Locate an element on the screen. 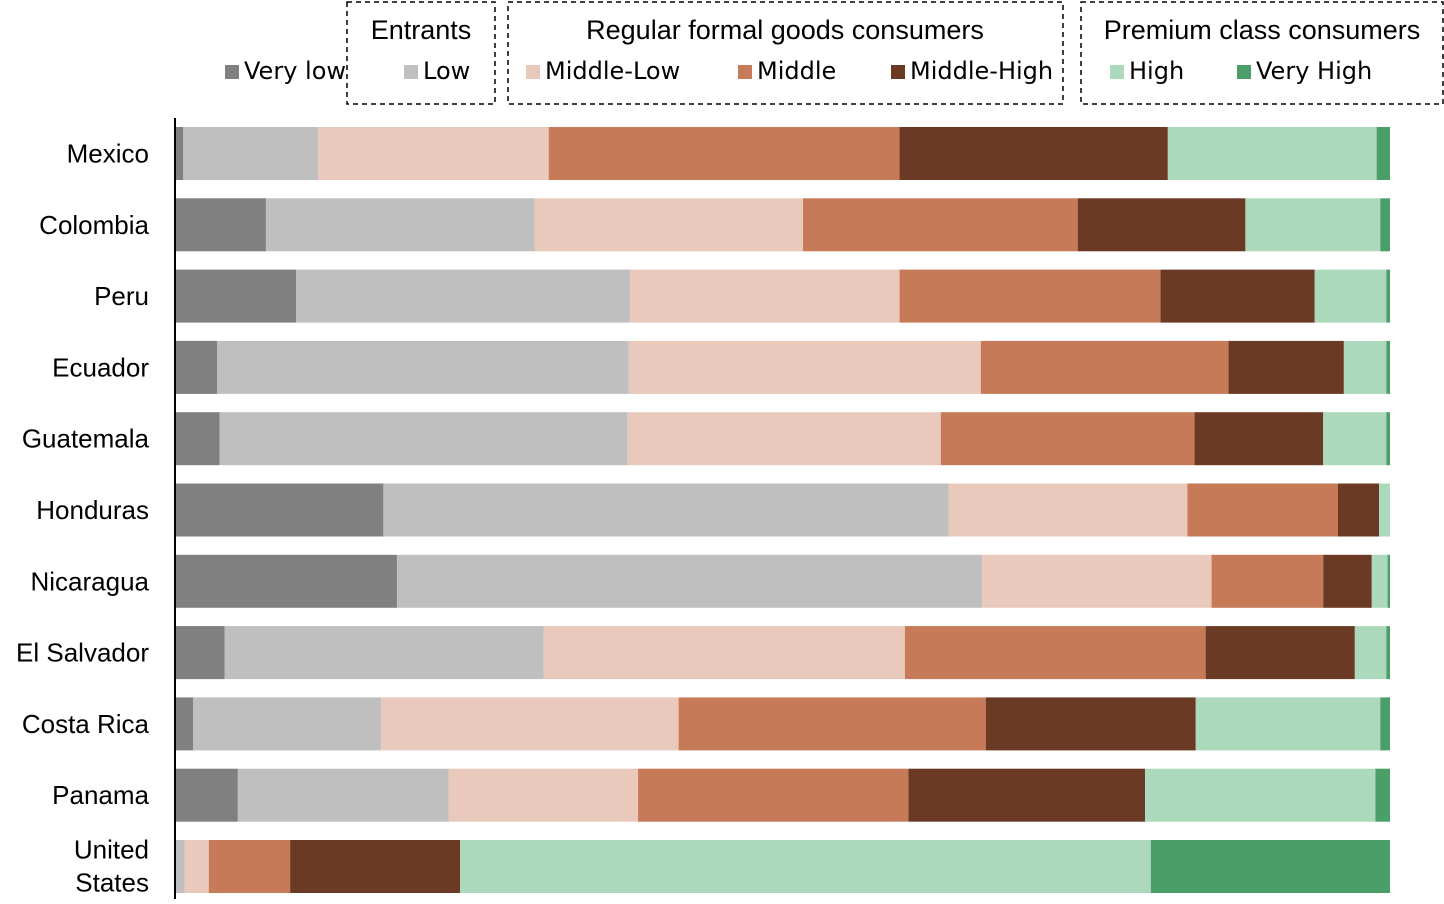  category-label-nicaragua: Nicaragua is located at coordinates (89, 581).